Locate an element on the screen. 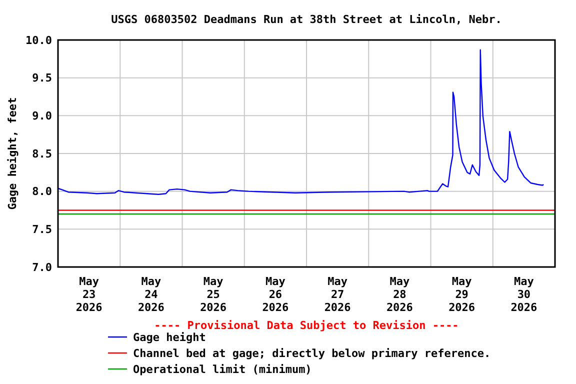 This screenshot has height=384, width=576. y-tick-label: 7.0 is located at coordinates (42, 267).